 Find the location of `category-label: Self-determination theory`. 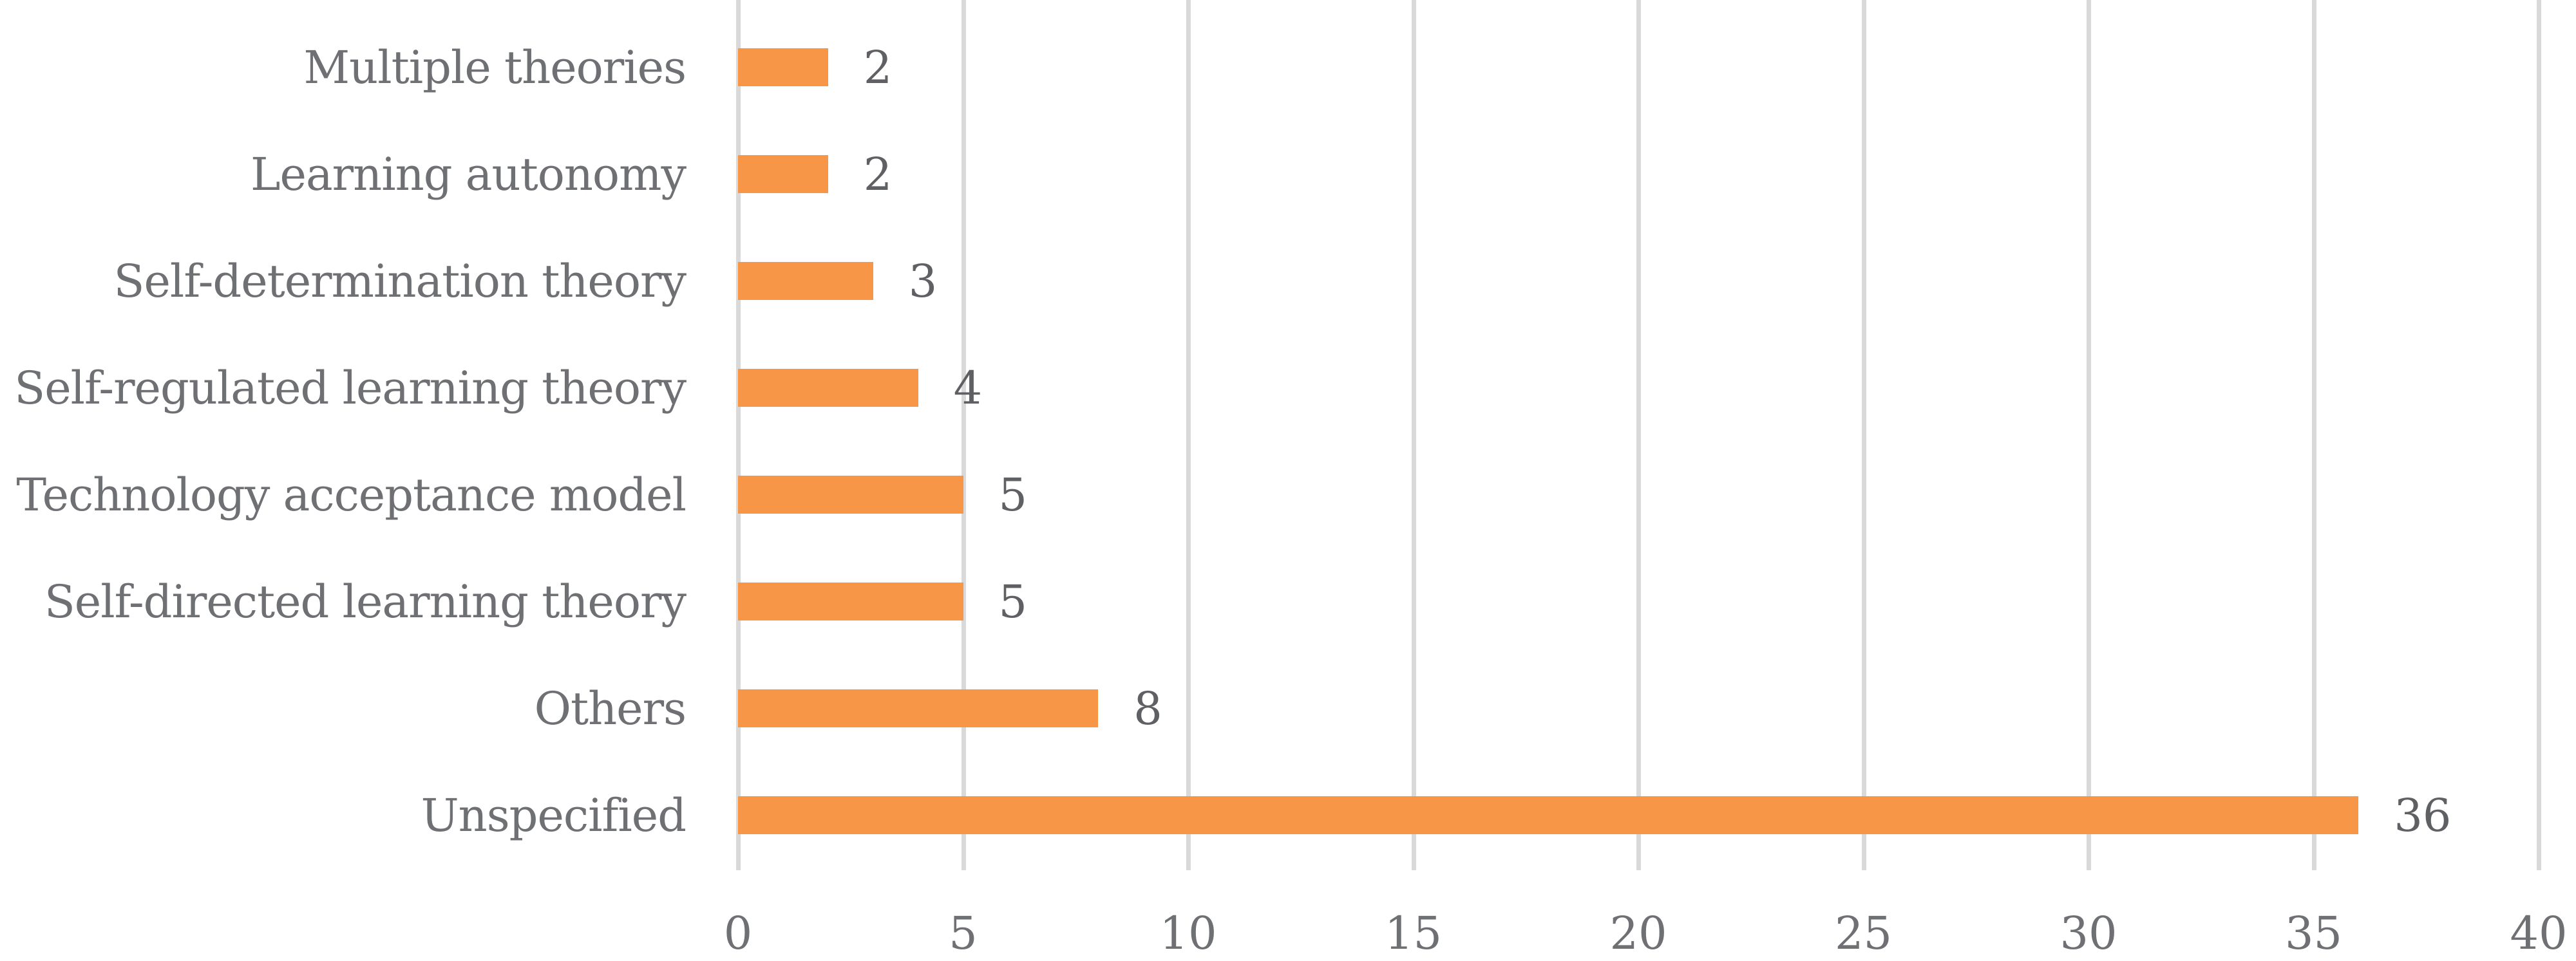

category-label: Self-determination theory is located at coordinates (400, 281).